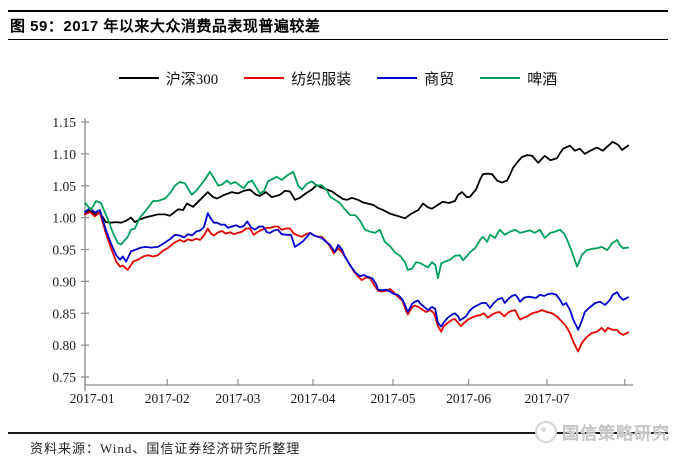 The image size is (676, 467). What do you see at coordinates (92, 398) in the screenshot?
I see `x-tick-label: 2017-01` at bounding box center [92, 398].